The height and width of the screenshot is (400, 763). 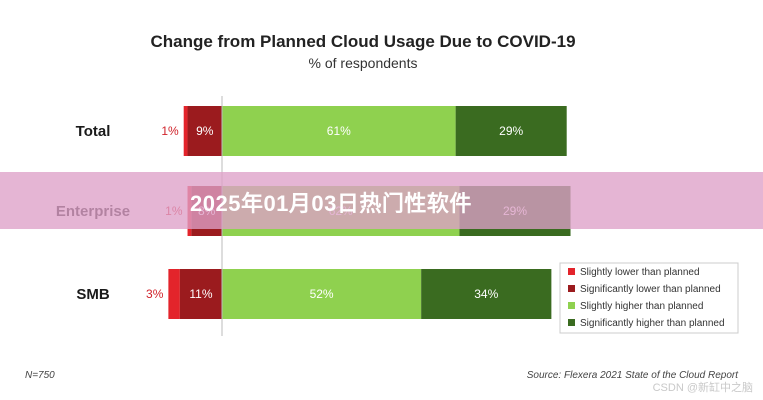 I want to click on data-label-total-significantly-higher: 29%, so click(x=511, y=131).